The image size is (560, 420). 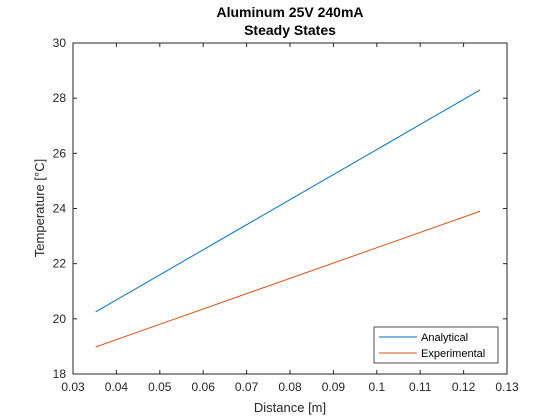 What do you see at coordinates (60, 153) in the screenshot?
I see `y-tick-label: 26` at bounding box center [60, 153].